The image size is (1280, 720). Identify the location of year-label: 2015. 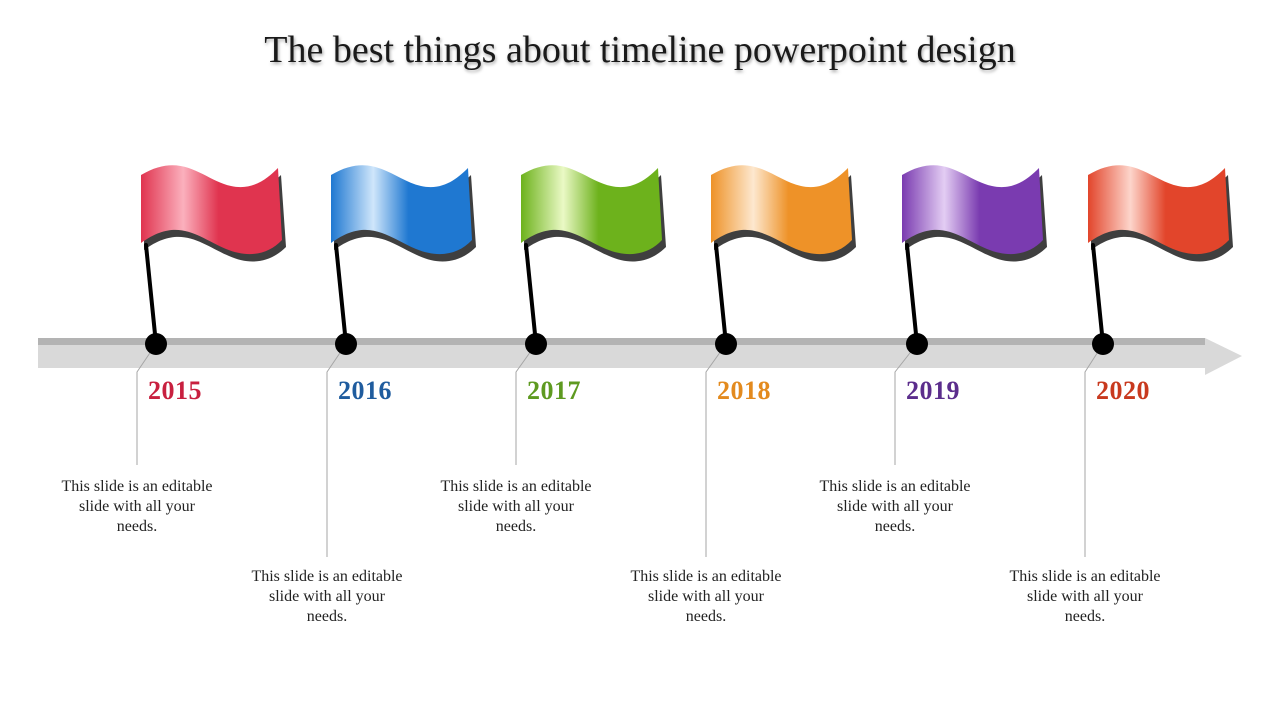
(175, 390).